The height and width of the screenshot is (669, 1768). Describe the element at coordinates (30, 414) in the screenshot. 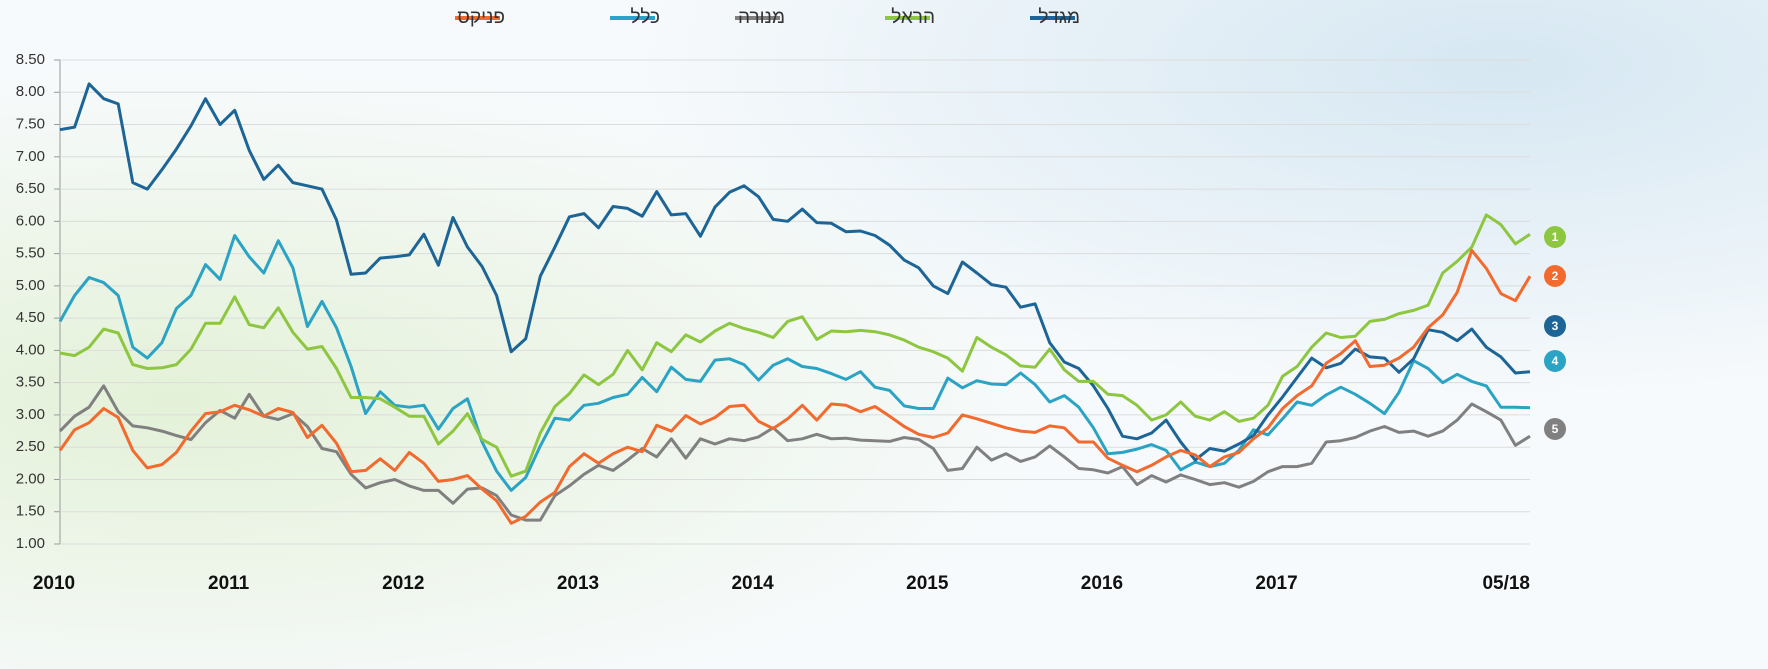

I see `y-tick-label: 3.00` at that location.